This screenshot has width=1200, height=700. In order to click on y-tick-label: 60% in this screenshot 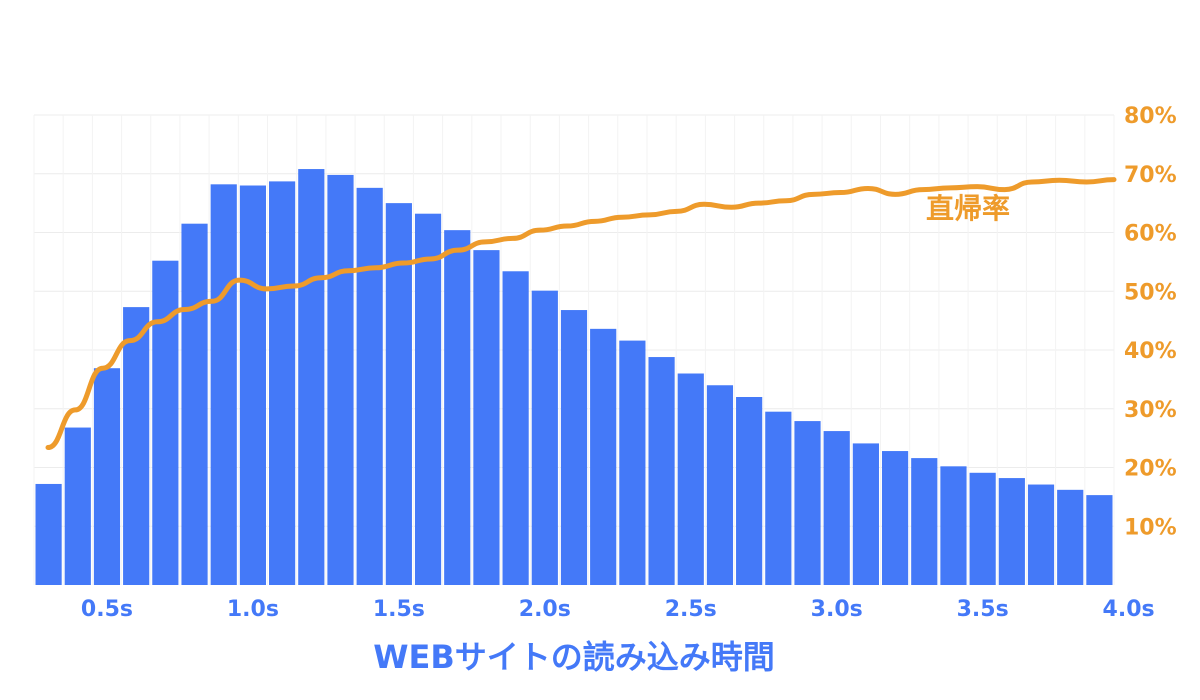, I will do `click(1150, 234)`.